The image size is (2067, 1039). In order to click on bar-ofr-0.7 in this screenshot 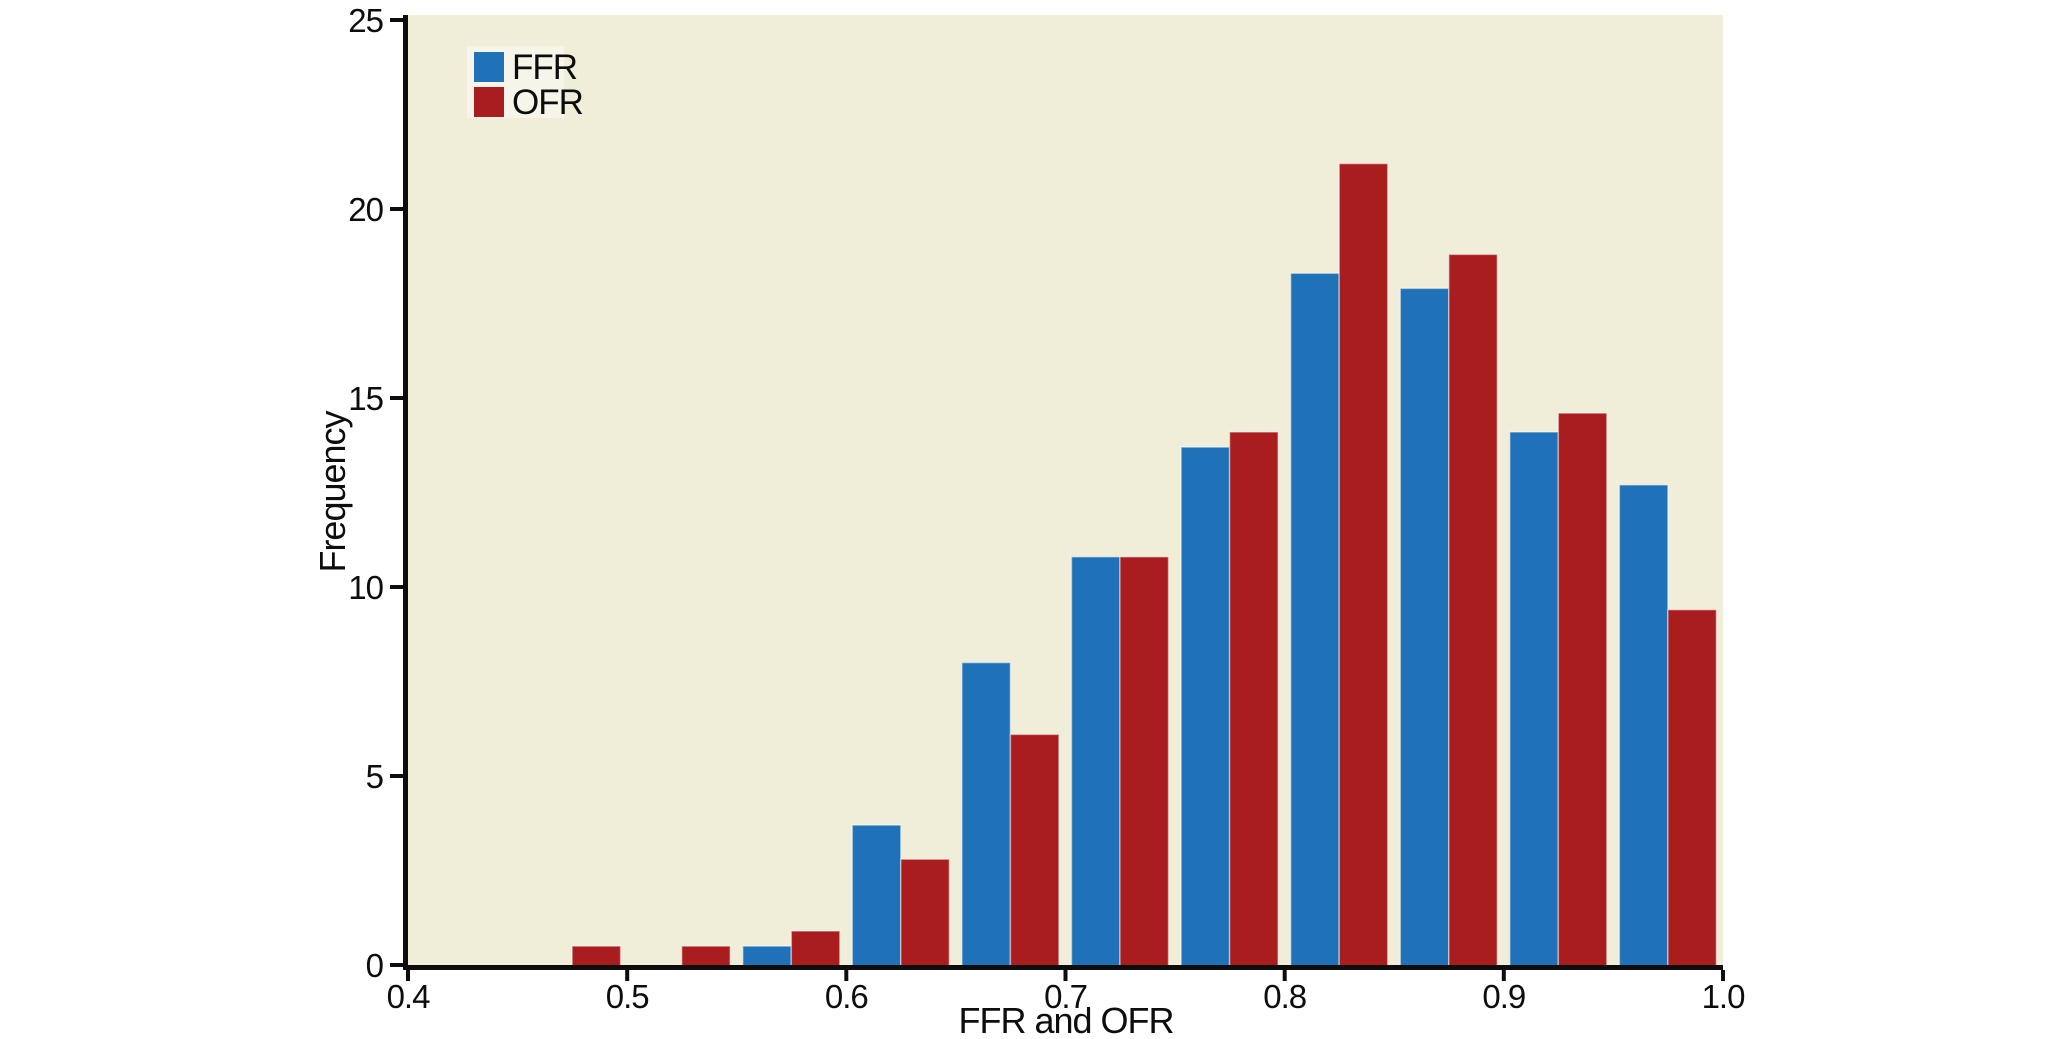, I will do `click(1144, 762)`.